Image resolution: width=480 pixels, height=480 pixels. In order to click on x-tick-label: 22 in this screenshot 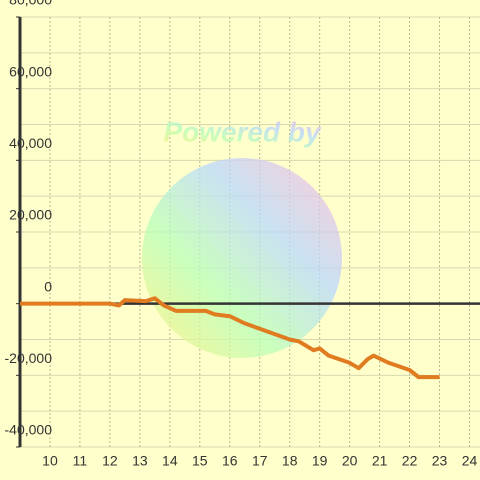, I will do `click(410, 461)`.